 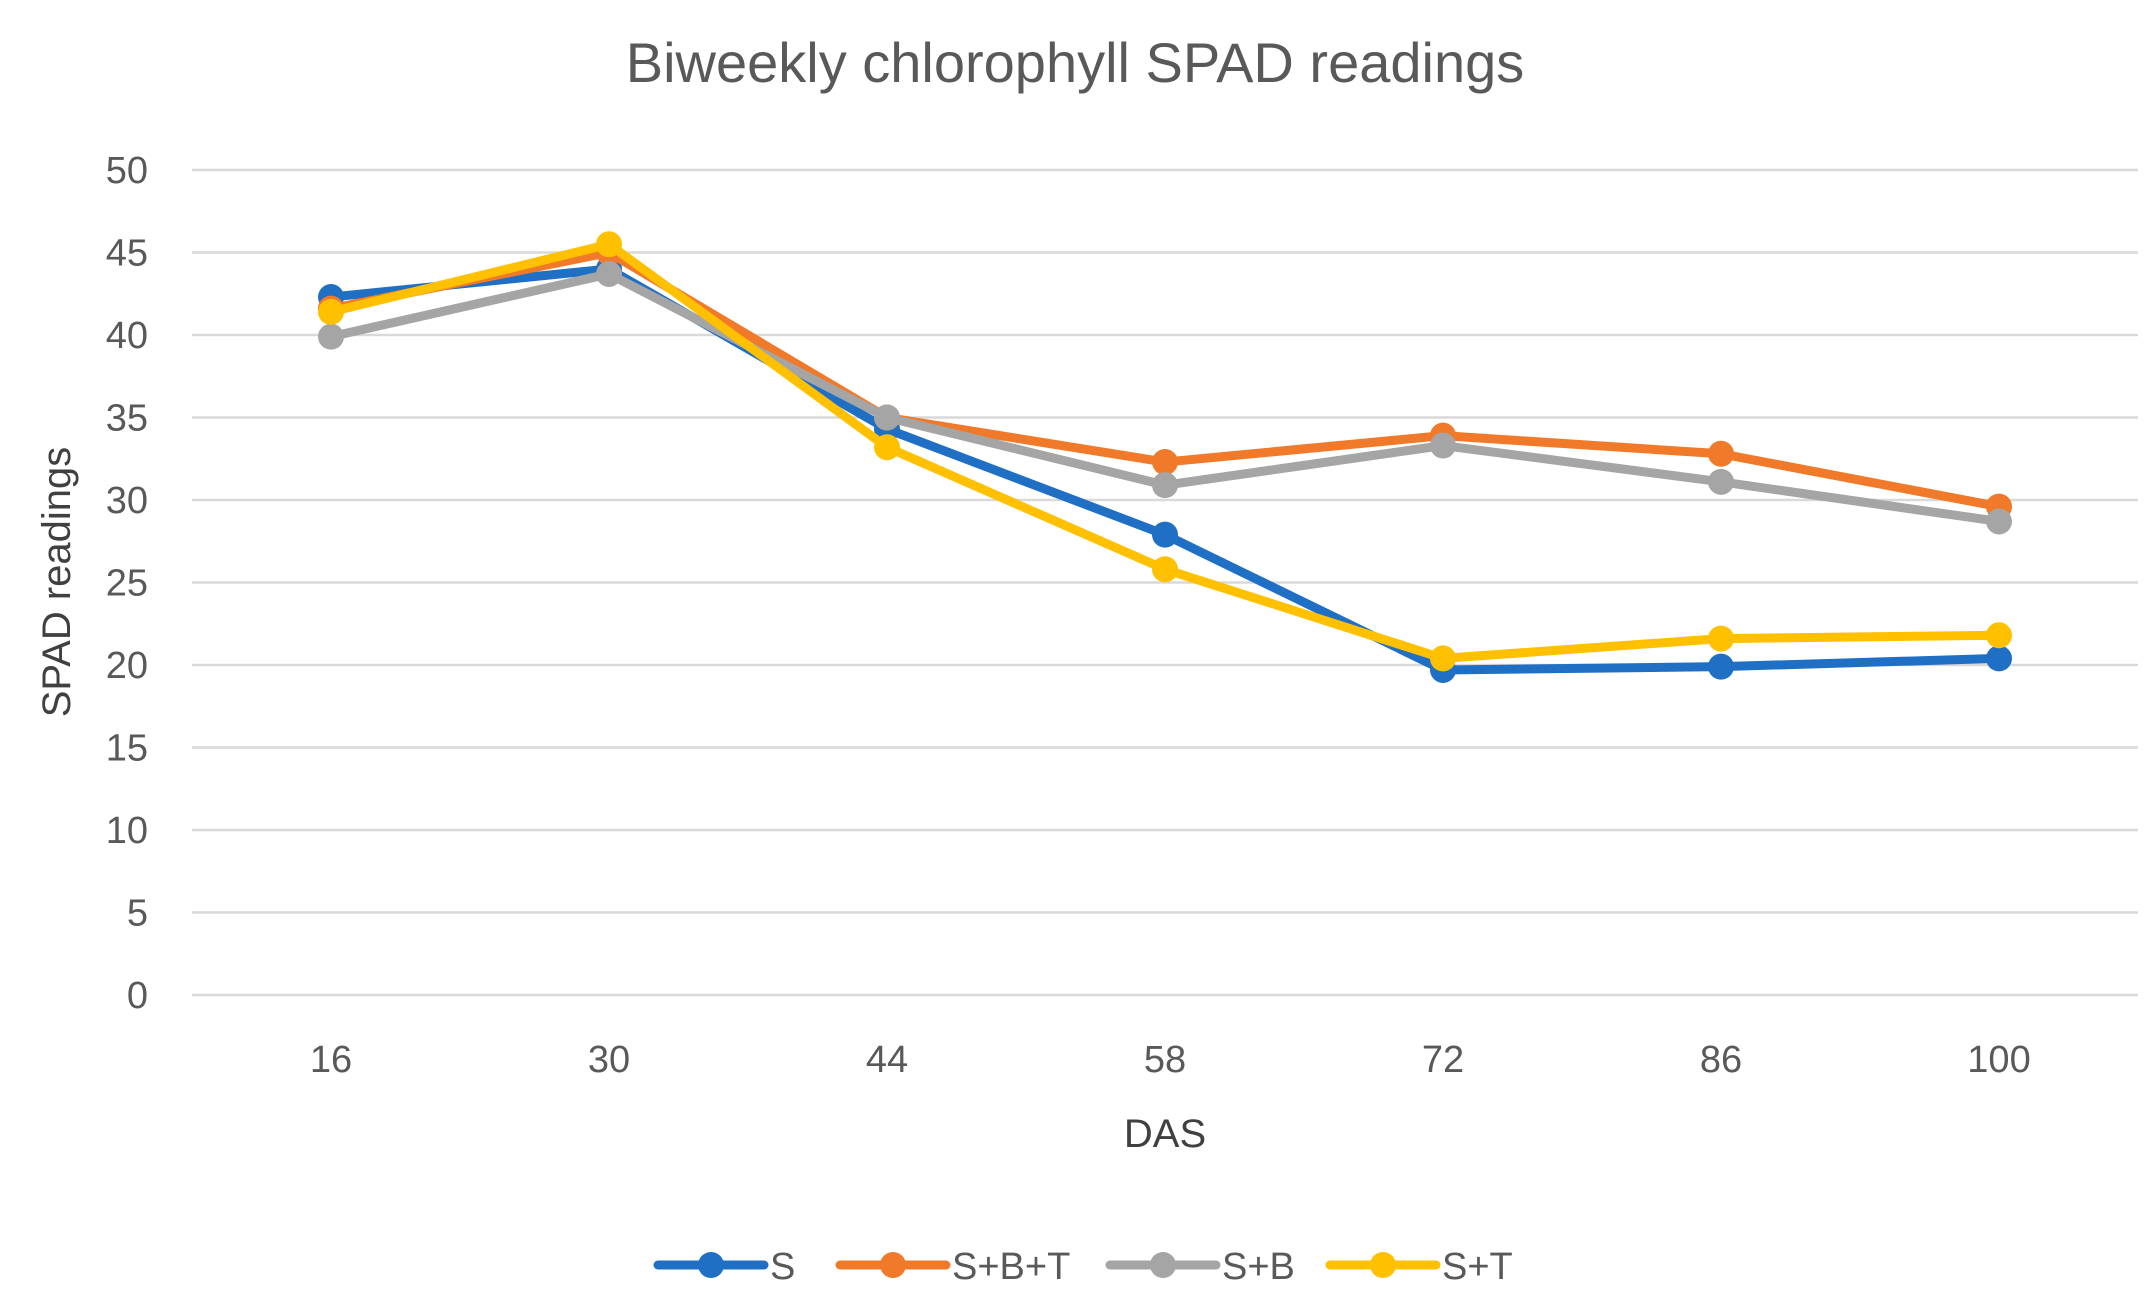 I want to click on x-tick-label: 86, so click(x=1721, y=1060).